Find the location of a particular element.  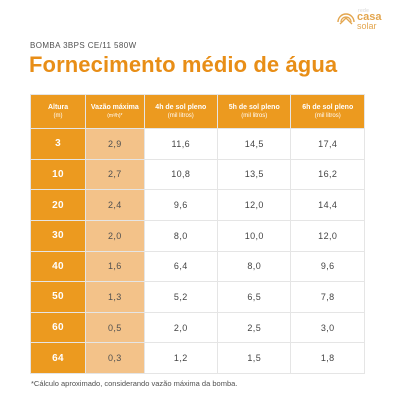

cell-6h: 1,8 is located at coordinates (327, 358).